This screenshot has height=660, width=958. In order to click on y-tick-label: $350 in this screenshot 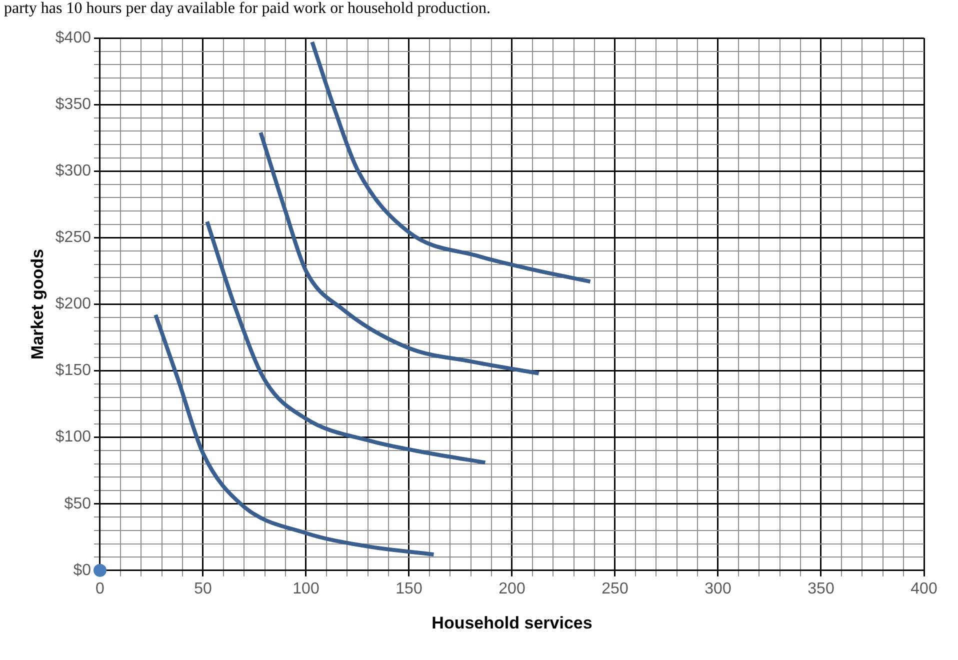, I will do `click(73, 104)`.